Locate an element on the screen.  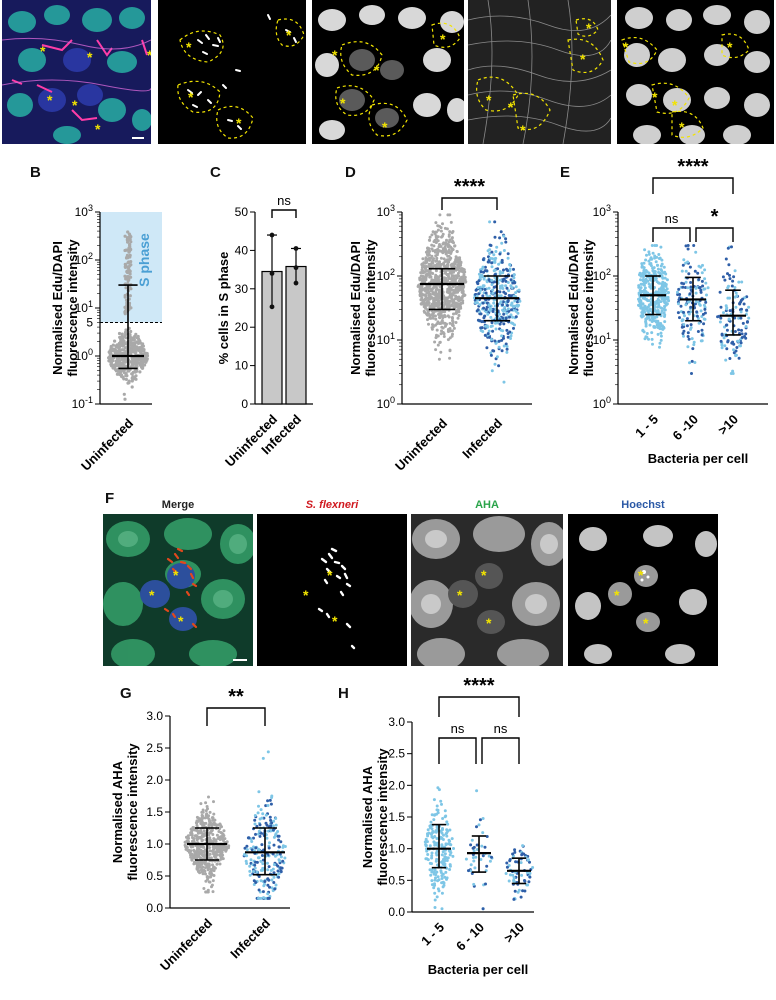
significance-label: **** is located at coordinates (469, 187).